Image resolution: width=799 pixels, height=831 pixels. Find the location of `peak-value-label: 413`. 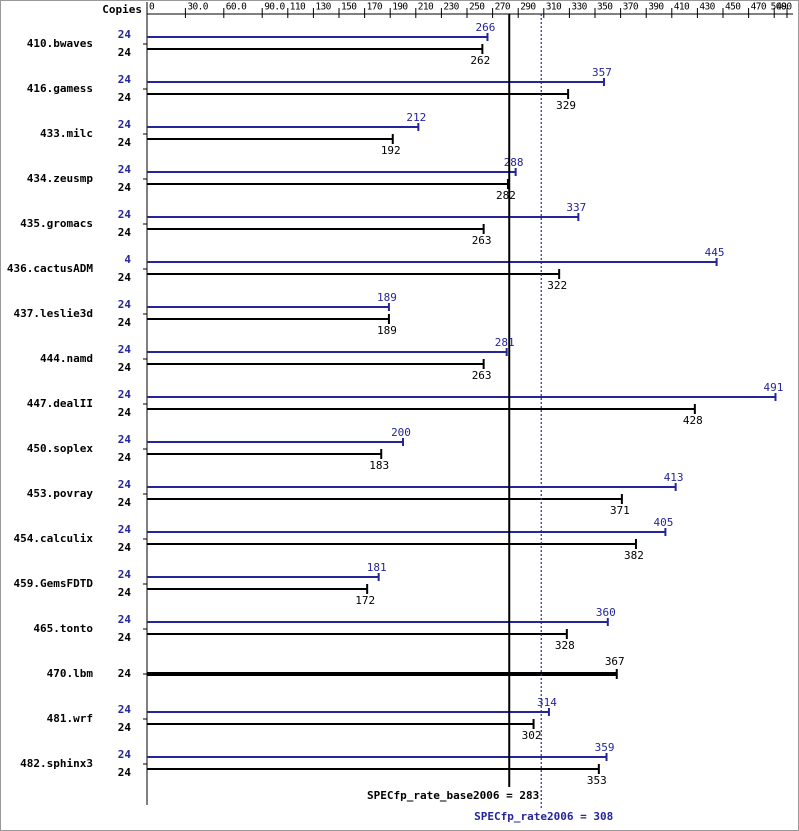

peak-value-label: 413 is located at coordinates (674, 477).